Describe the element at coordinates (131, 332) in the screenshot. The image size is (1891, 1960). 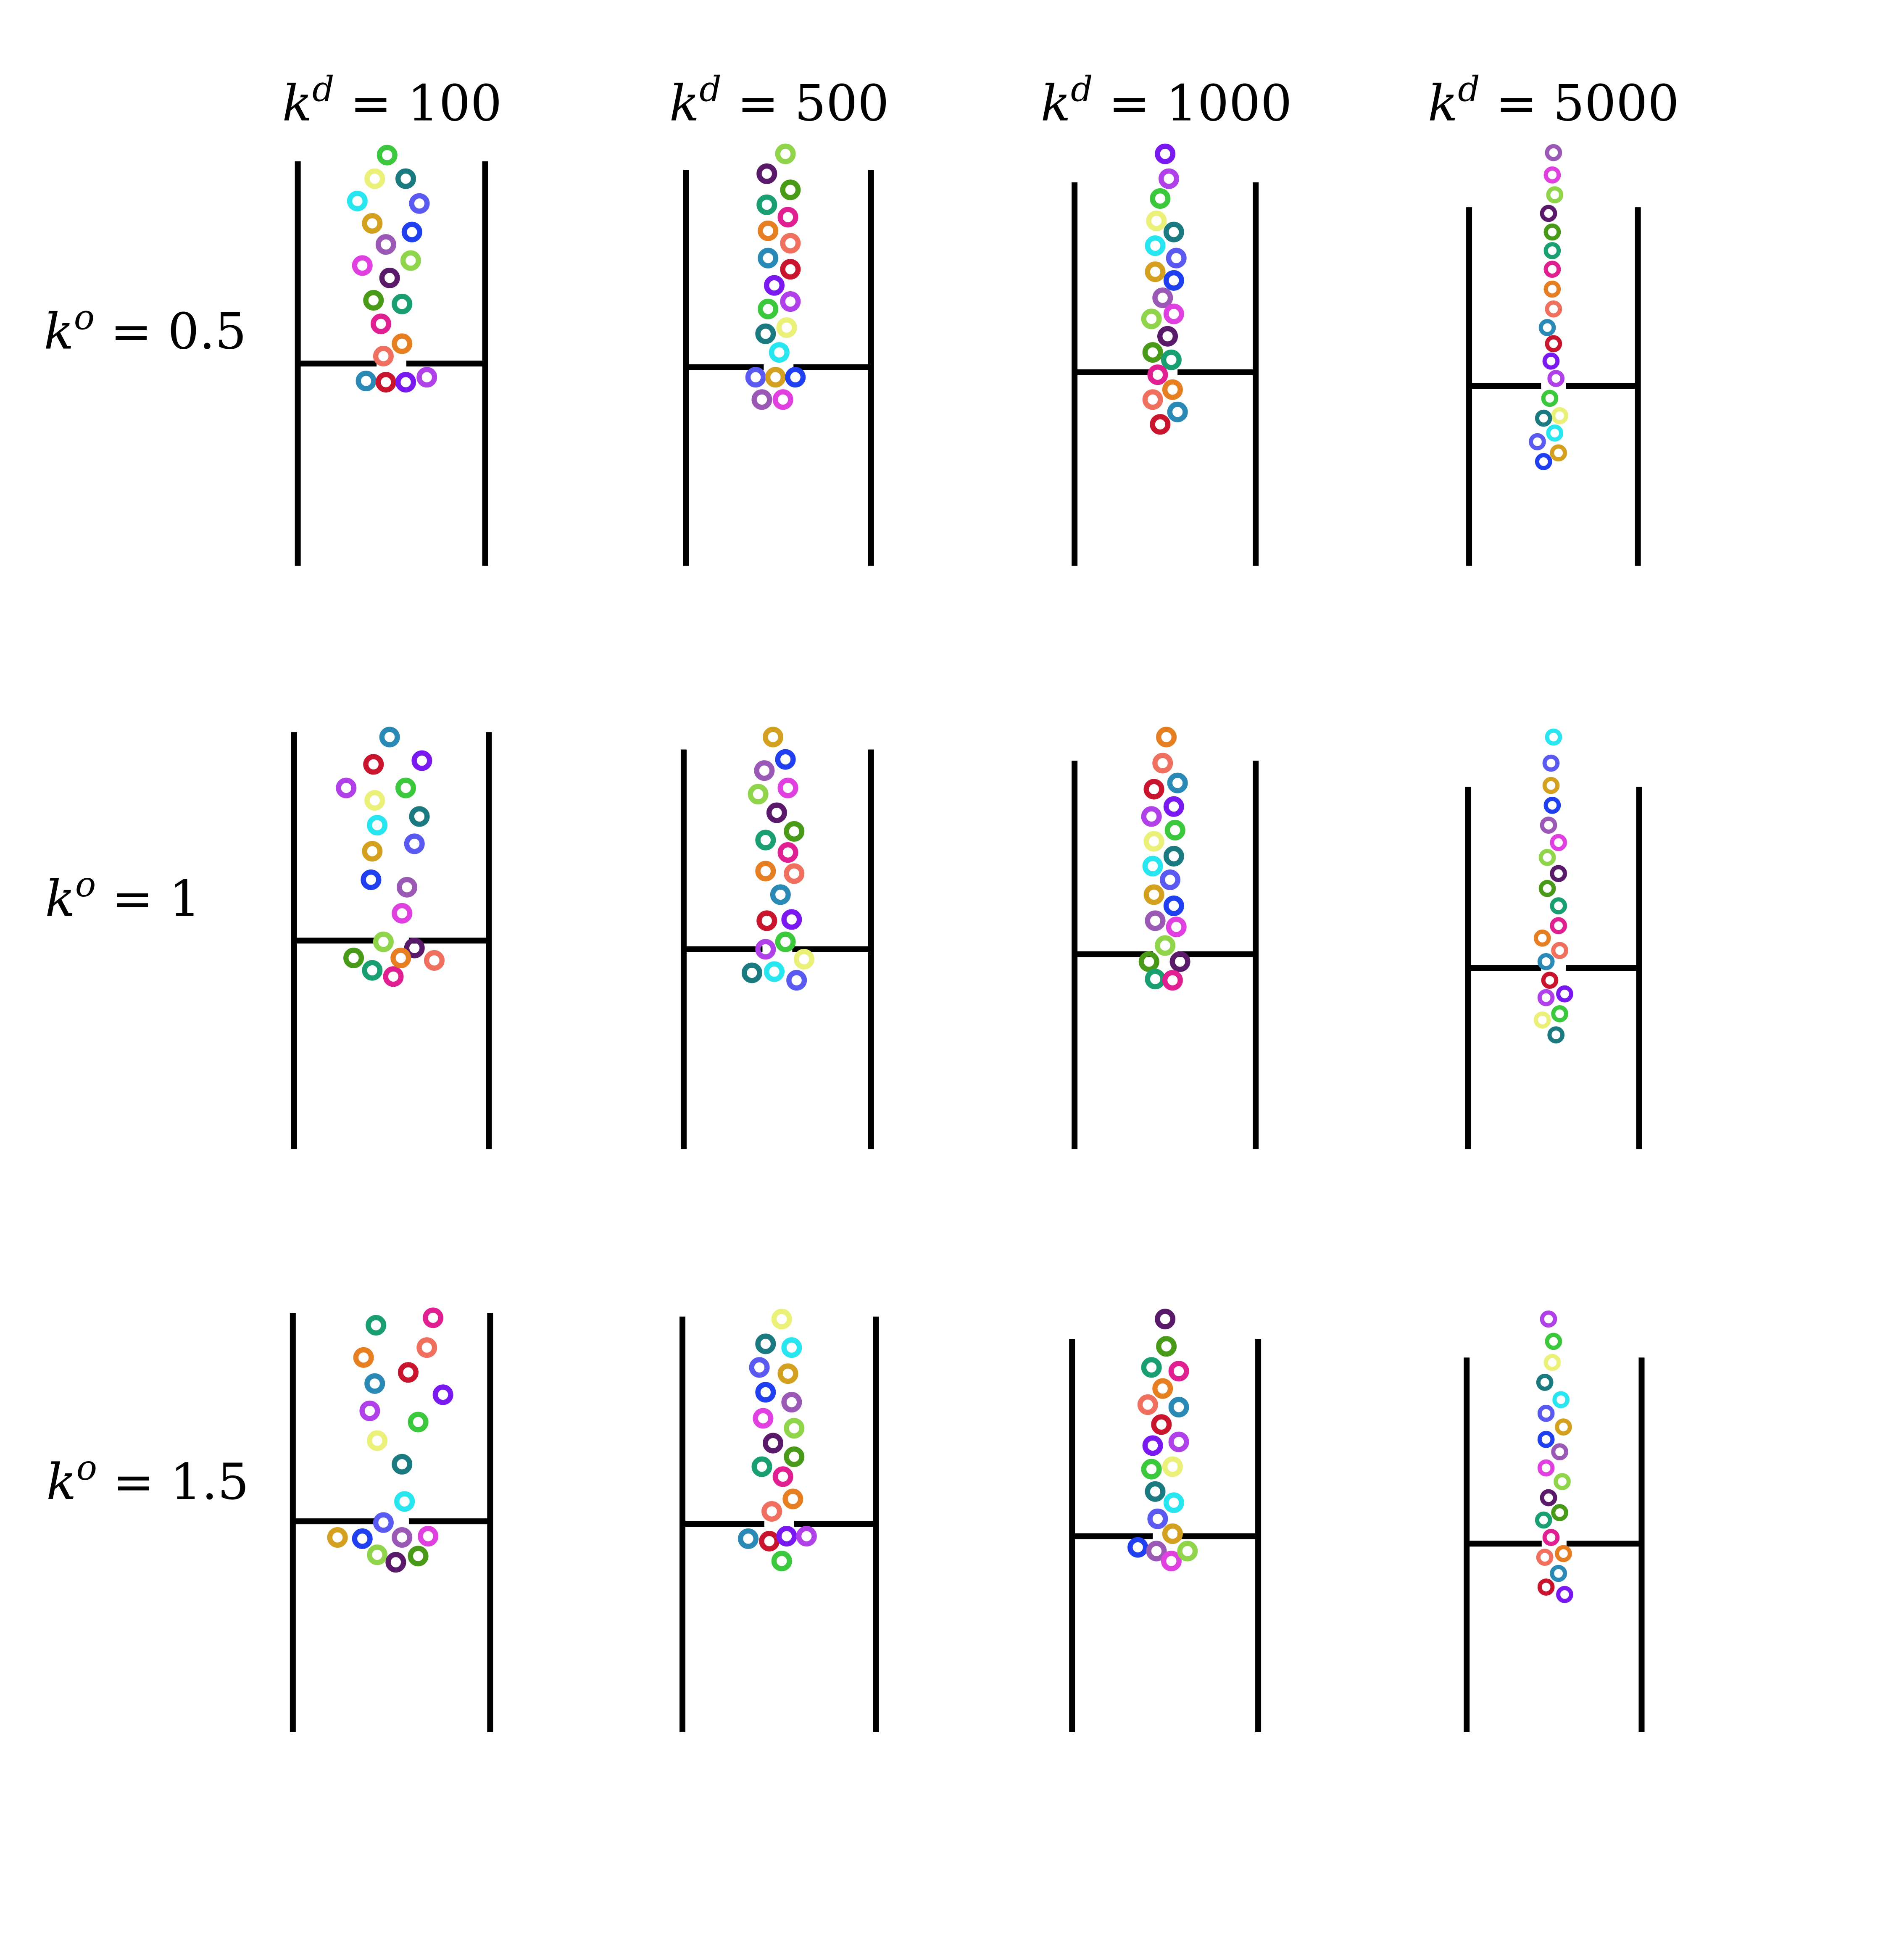
I see `row-label-1-equals: =` at that location.